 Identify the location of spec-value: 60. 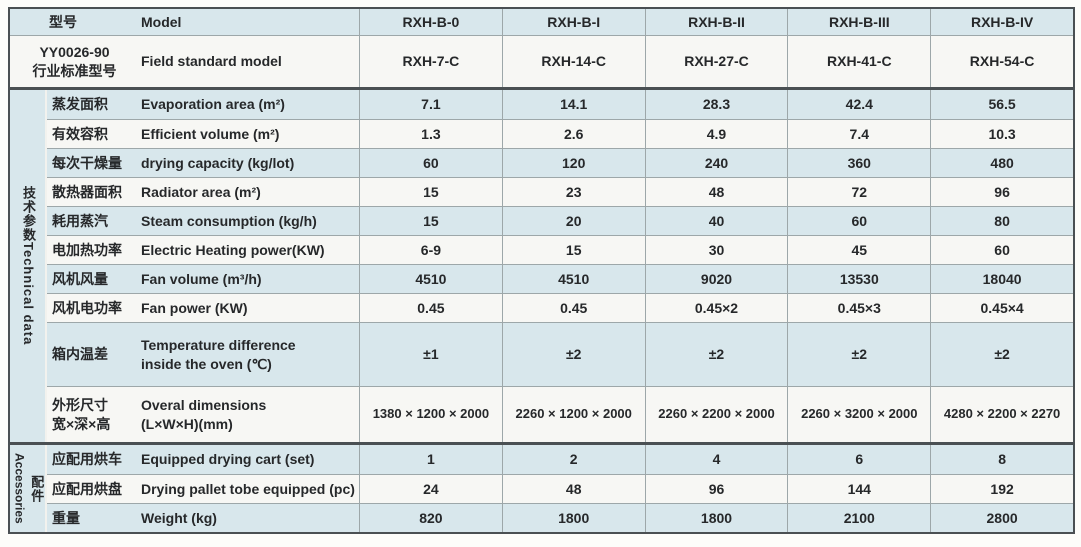
(430, 162).